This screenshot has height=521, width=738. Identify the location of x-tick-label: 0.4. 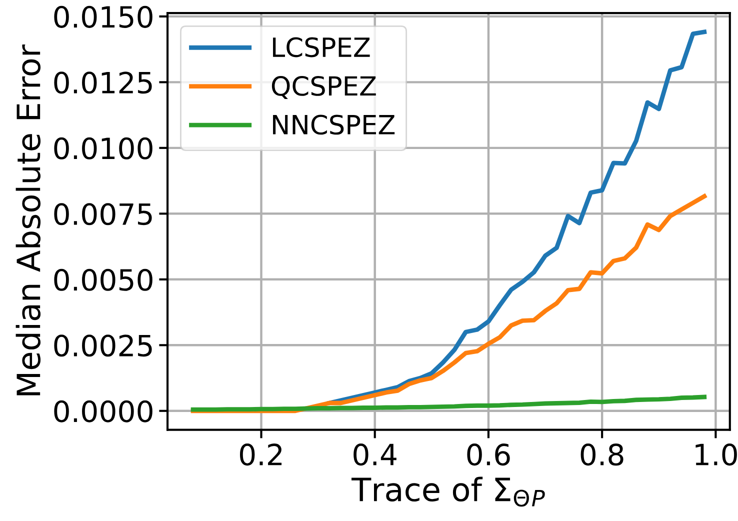
(375, 455).